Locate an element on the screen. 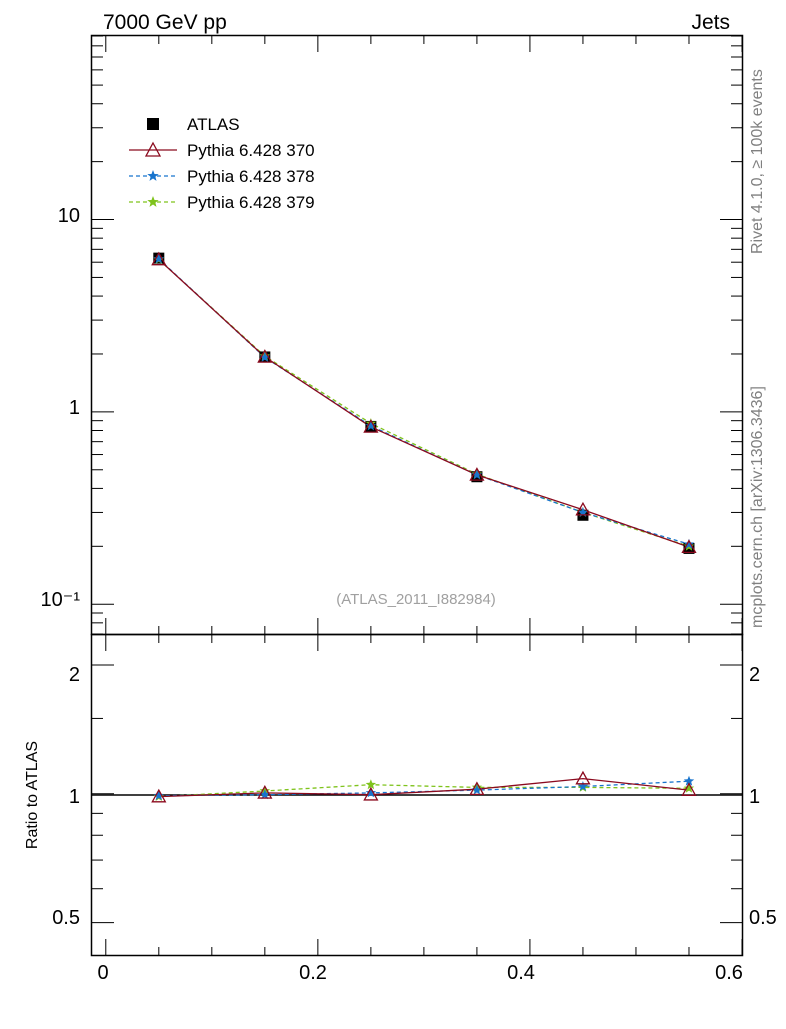 Image resolution: width=786 pixels, height=1029 pixels. header-left-title: 7000 GeV pp is located at coordinates (165, 22).